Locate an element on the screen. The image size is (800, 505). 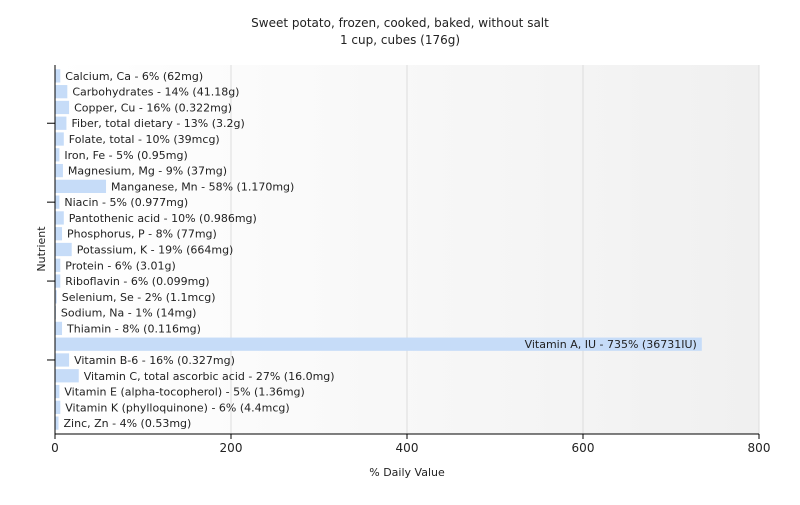
bar-label: Potassium, K - 19% (664mg) is located at coordinates (155, 250).